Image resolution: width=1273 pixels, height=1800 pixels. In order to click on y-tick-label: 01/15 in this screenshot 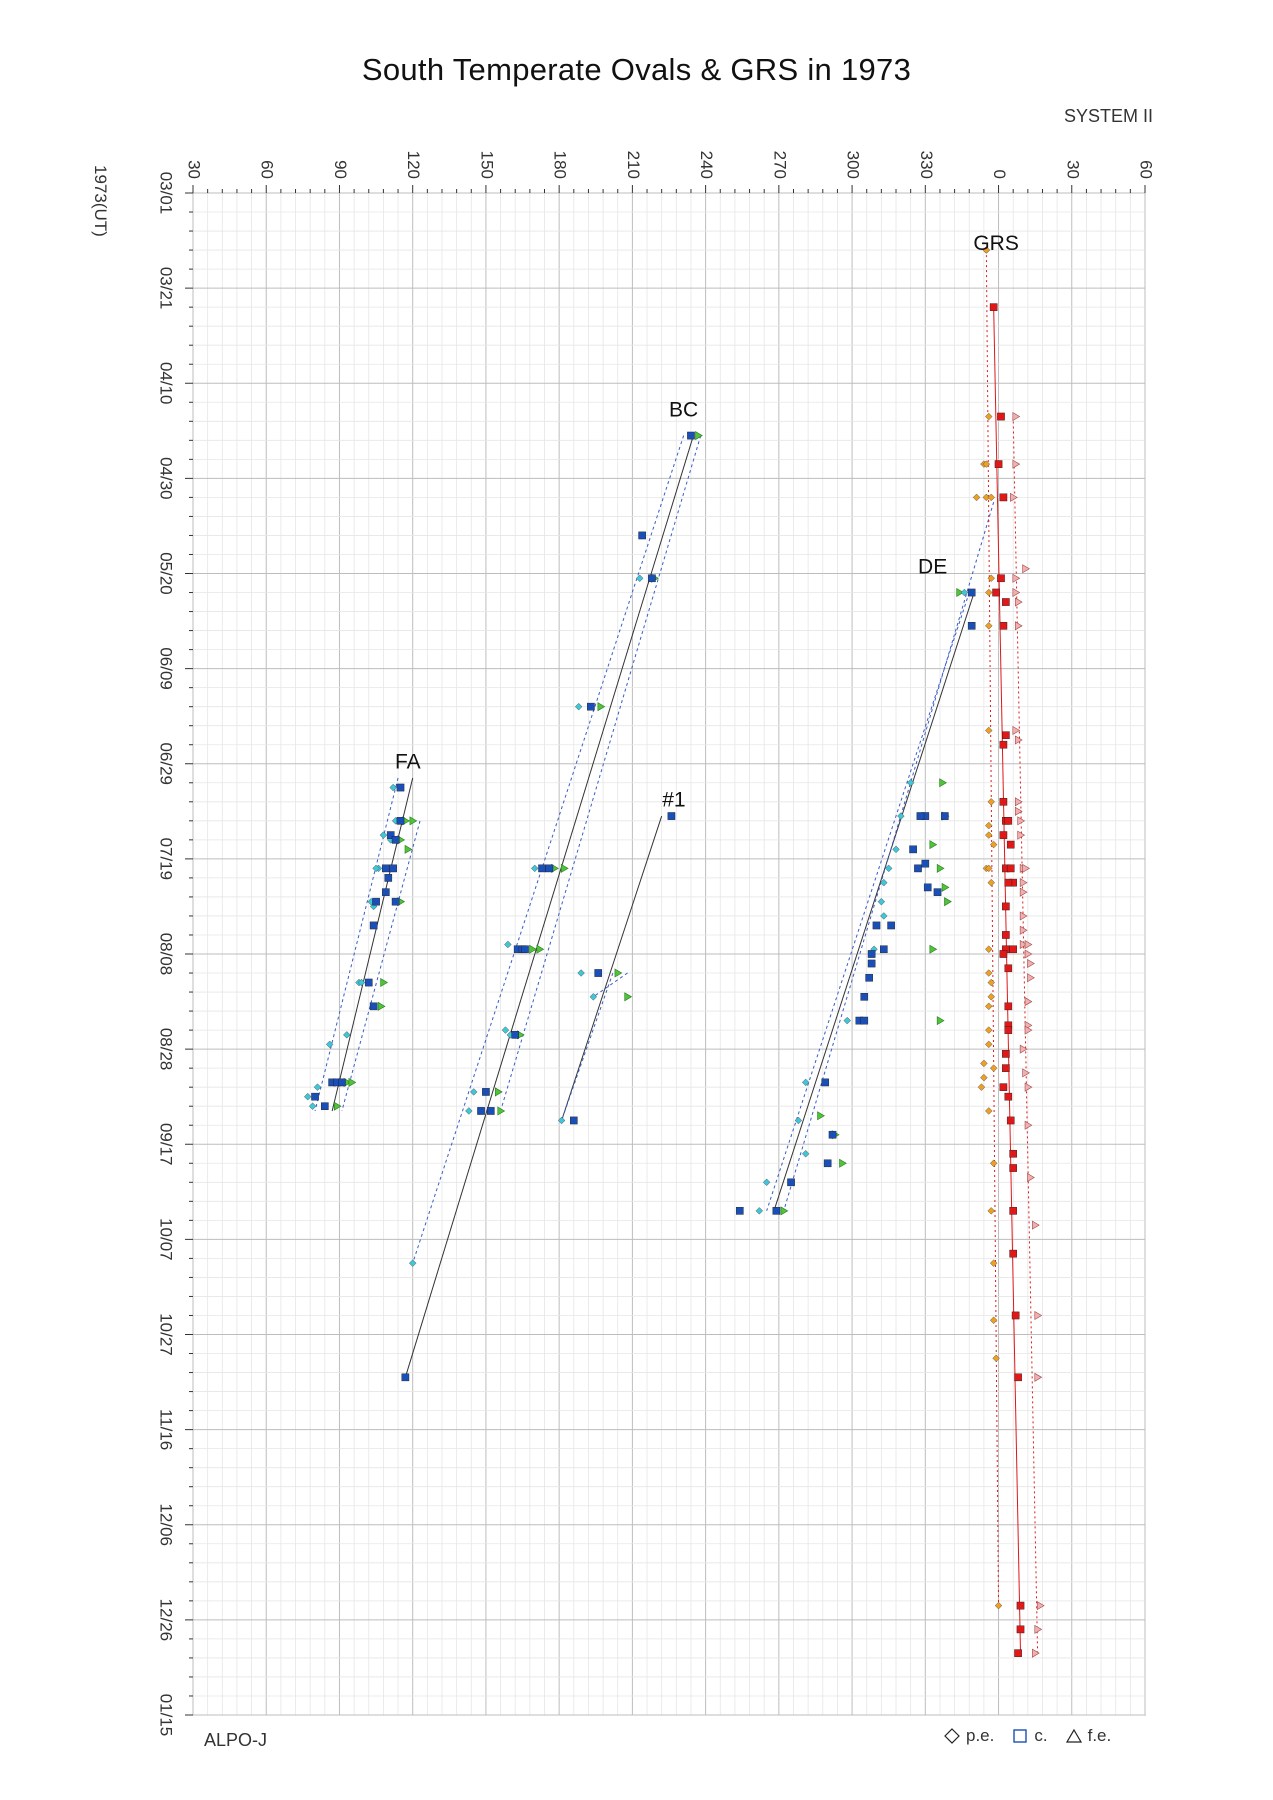, I will do `click(166, 1715)`.